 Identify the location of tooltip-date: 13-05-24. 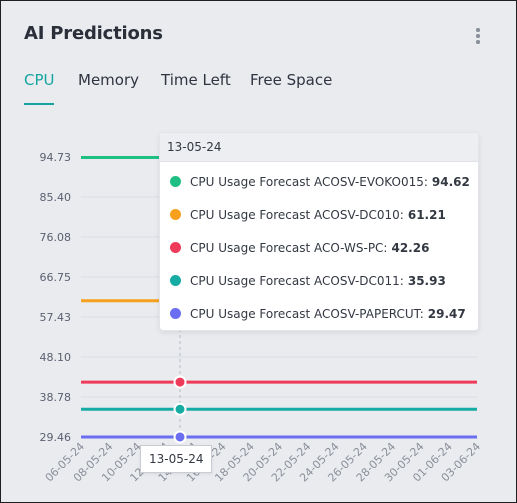
(194, 147).